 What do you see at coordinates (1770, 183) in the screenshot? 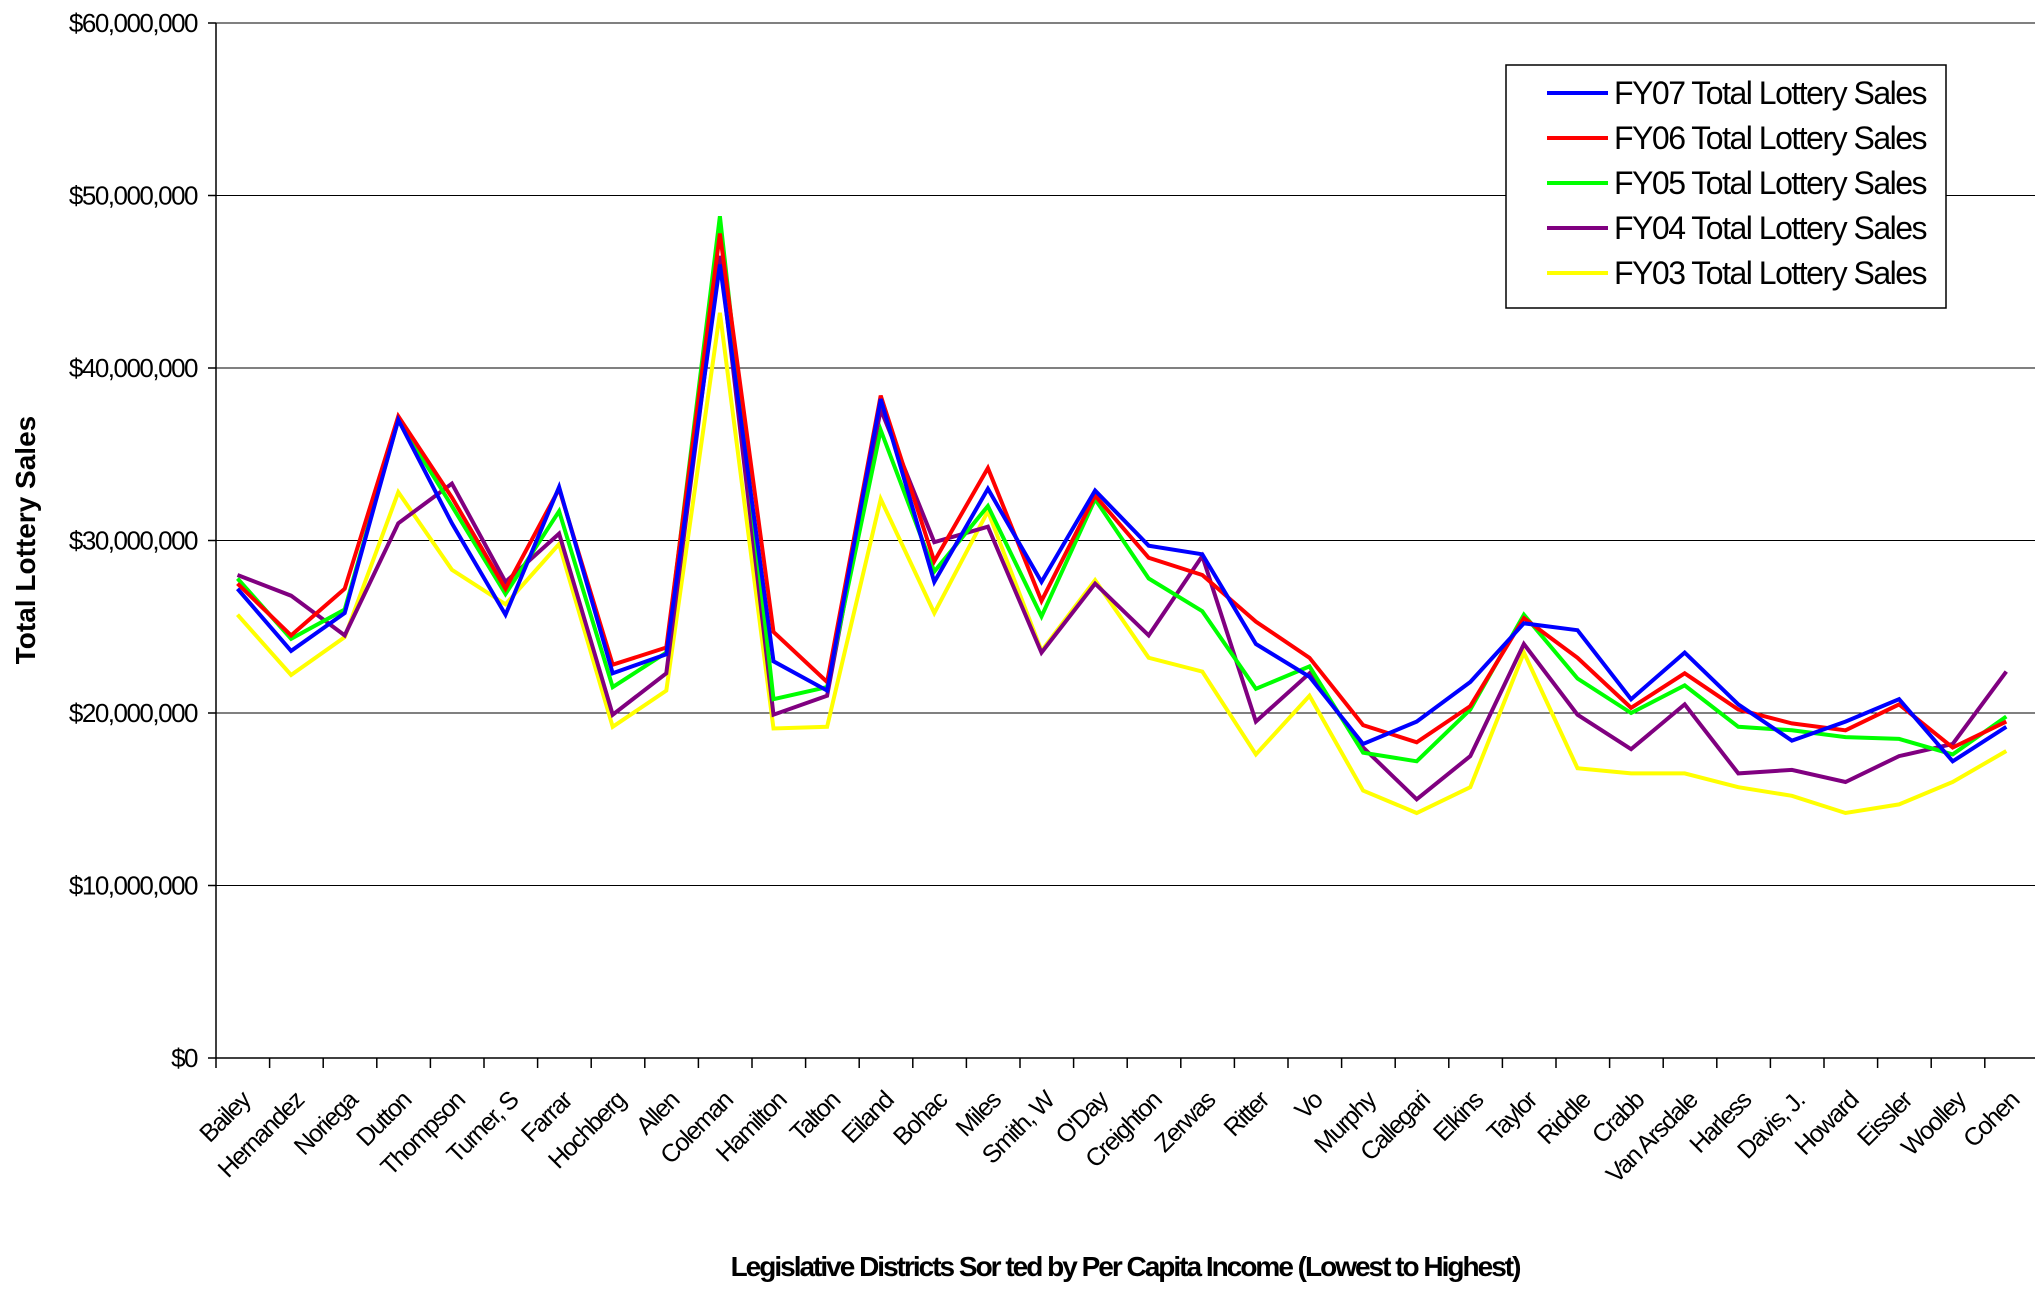
I see `legend-label: FY05 Total Lottery Sales` at bounding box center [1770, 183].